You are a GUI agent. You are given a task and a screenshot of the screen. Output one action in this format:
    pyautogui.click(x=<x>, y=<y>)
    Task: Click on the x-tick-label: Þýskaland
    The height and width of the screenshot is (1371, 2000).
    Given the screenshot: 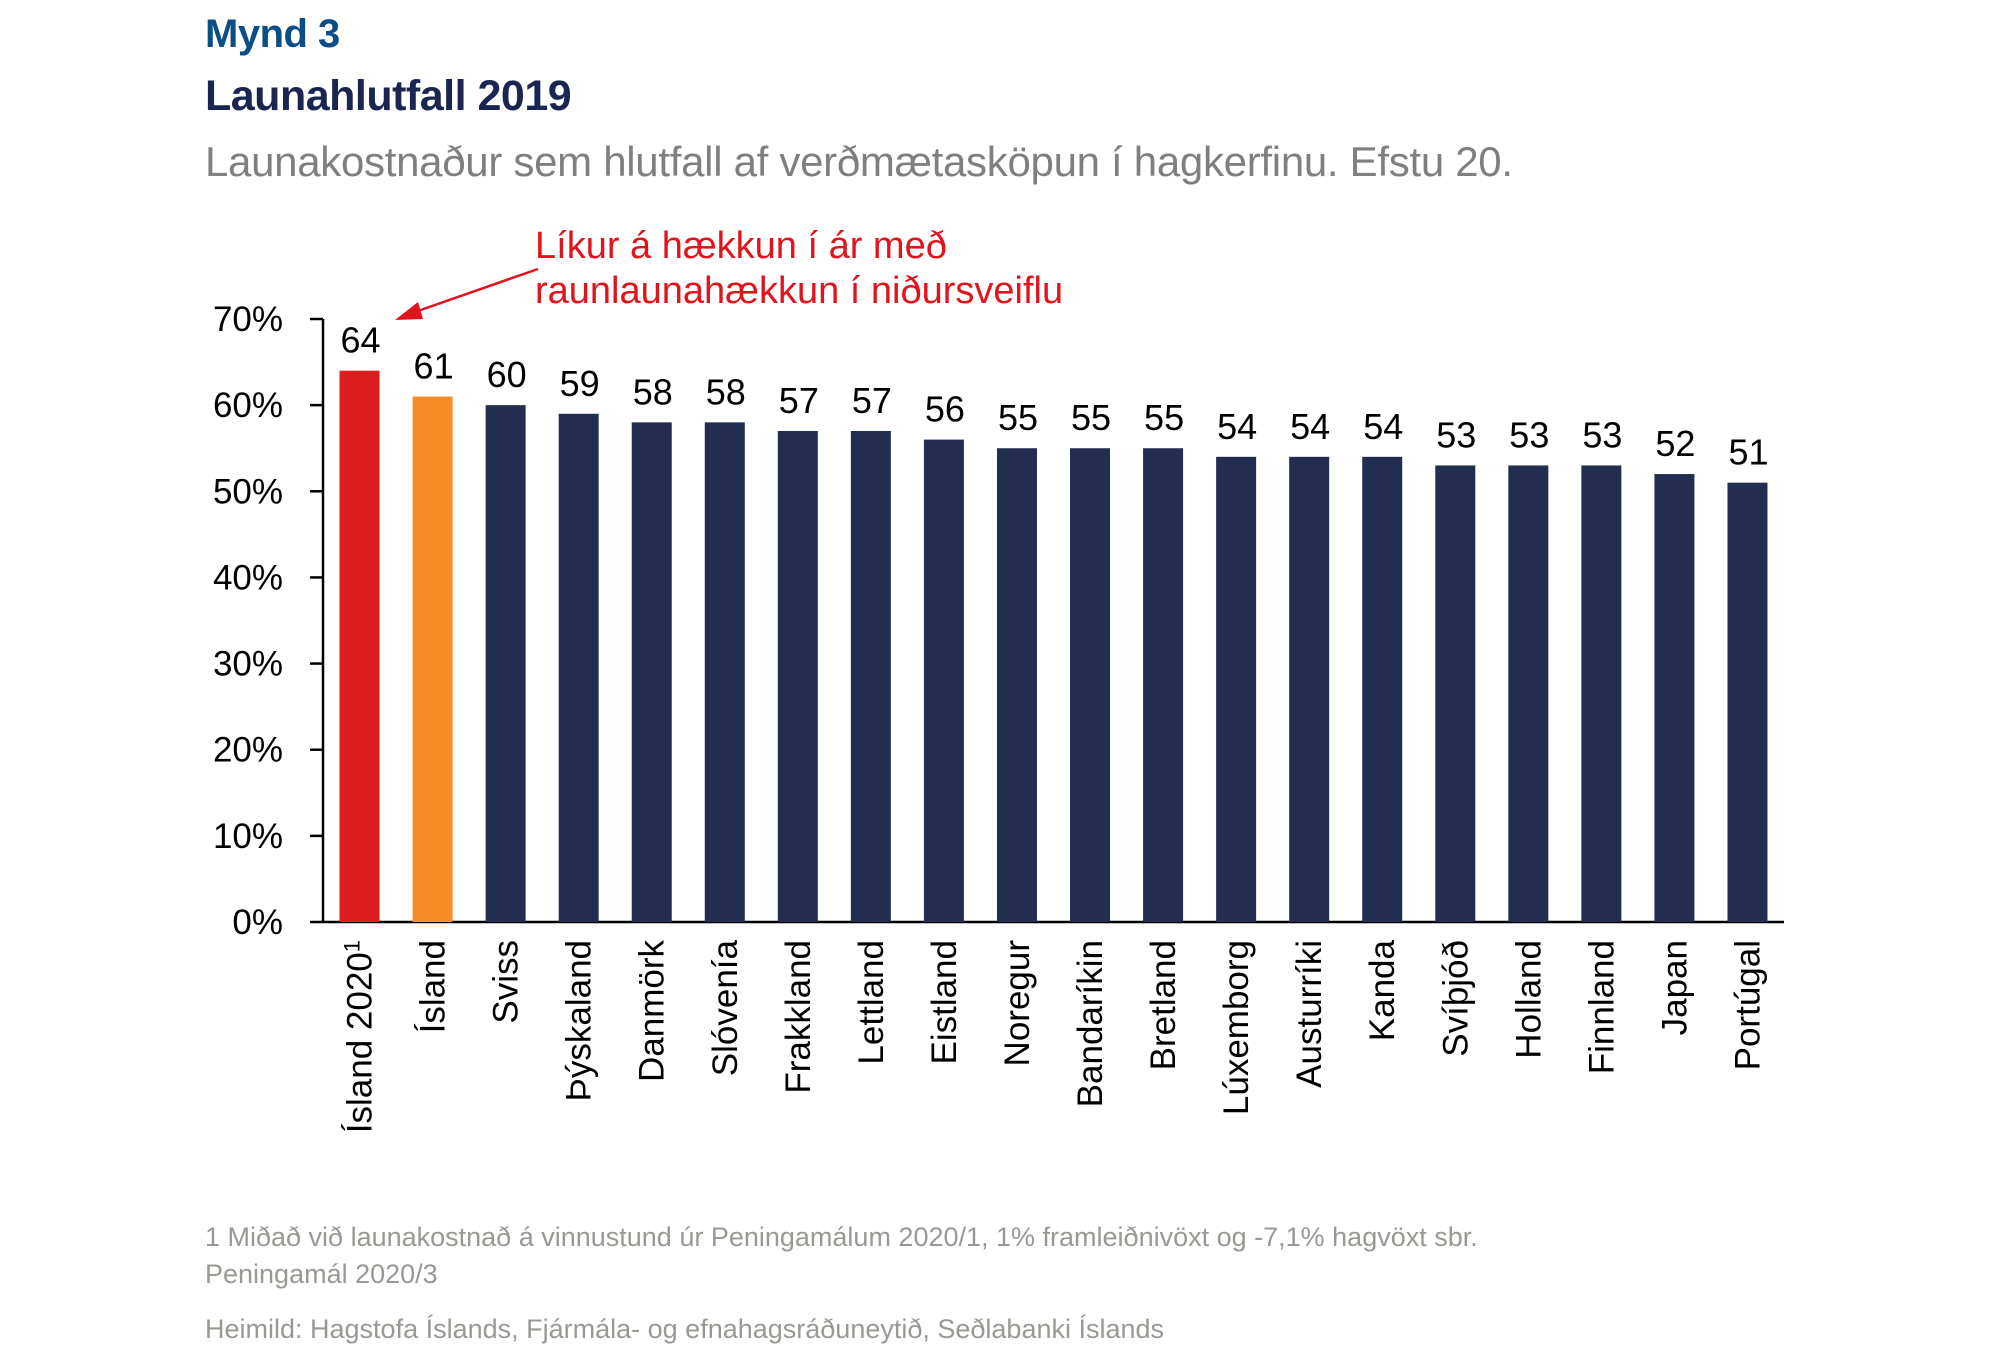 What is the action you would take?
    pyautogui.click(x=579, y=1020)
    